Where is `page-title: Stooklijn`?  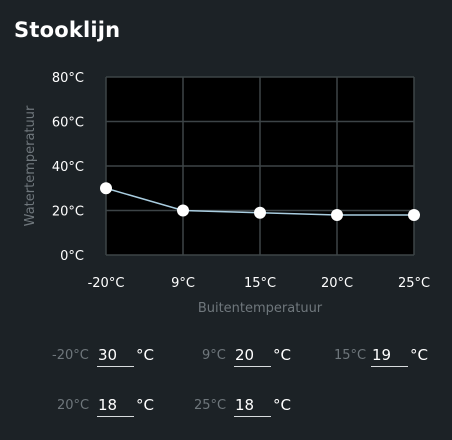 page-title: Stooklijn is located at coordinates (67, 30).